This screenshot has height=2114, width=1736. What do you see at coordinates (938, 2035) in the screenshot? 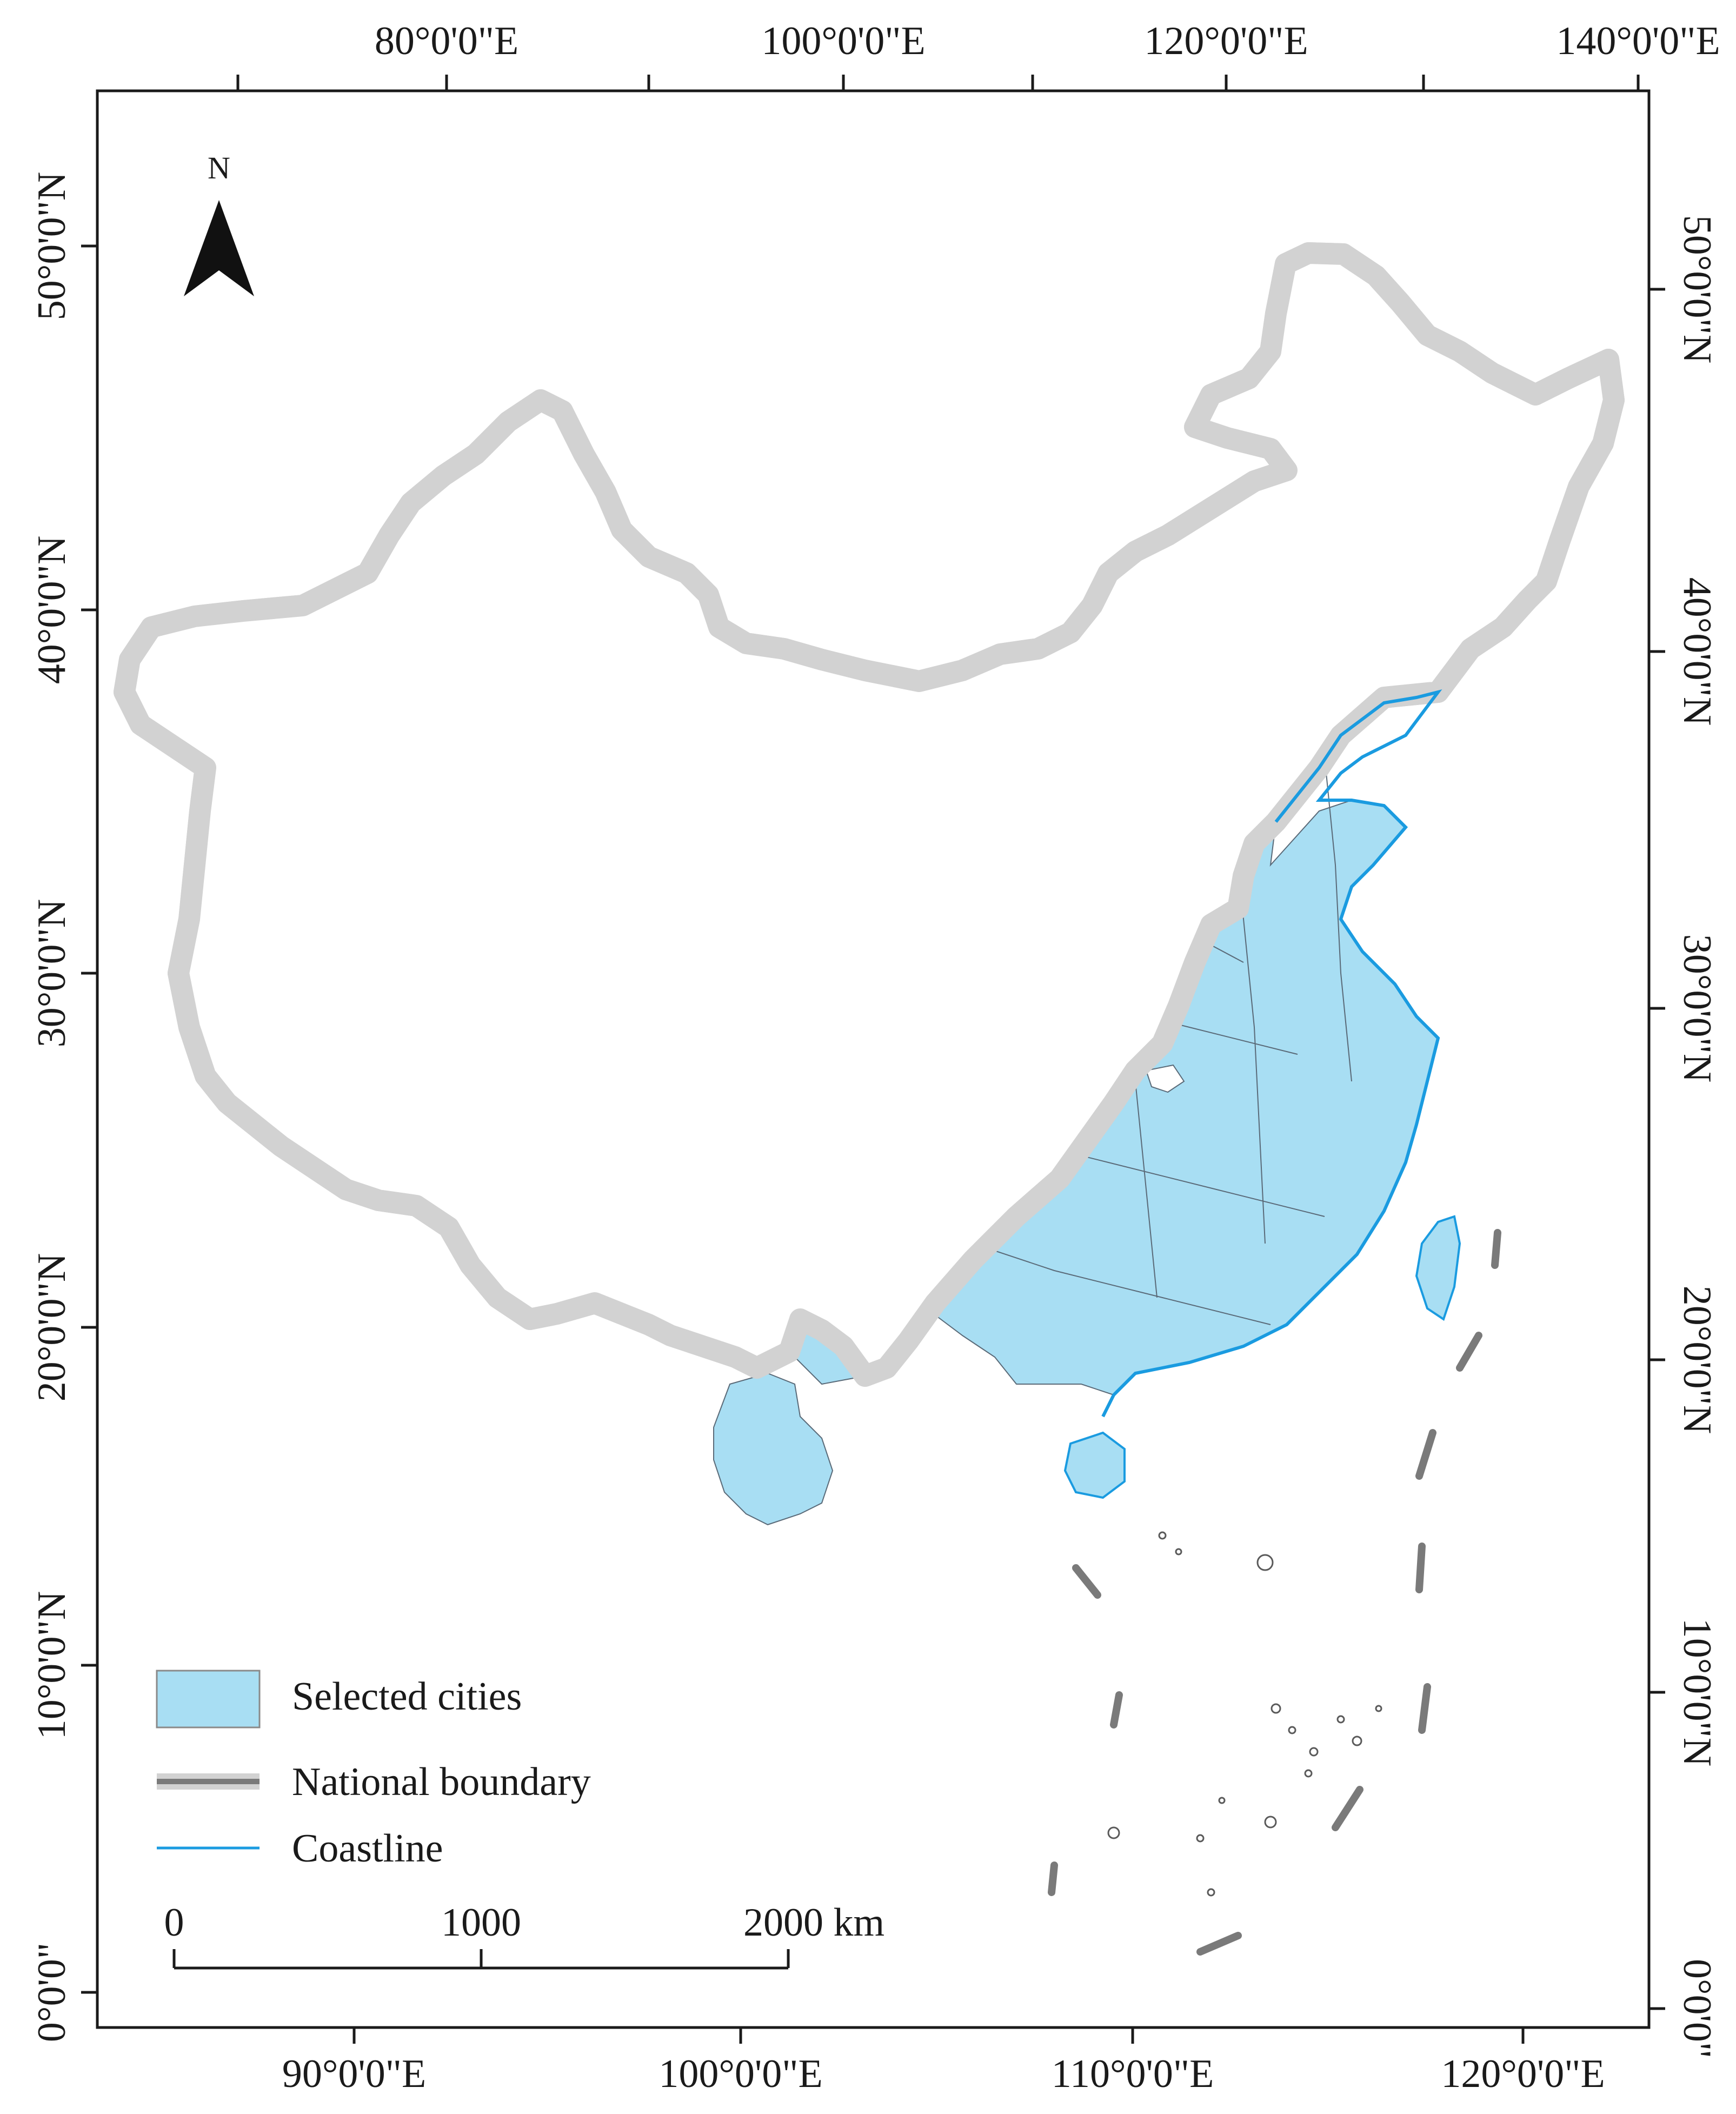
I see `bottom-ticks` at bounding box center [938, 2035].